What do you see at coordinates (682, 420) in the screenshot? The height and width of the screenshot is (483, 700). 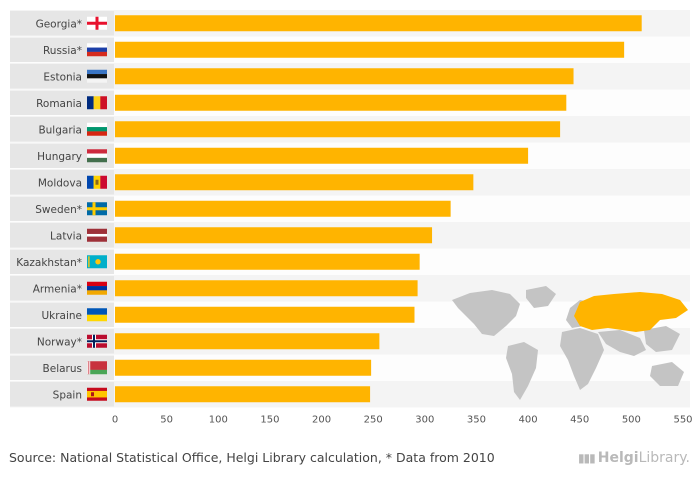 I see `x-tick-label: 550` at bounding box center [682, 420].